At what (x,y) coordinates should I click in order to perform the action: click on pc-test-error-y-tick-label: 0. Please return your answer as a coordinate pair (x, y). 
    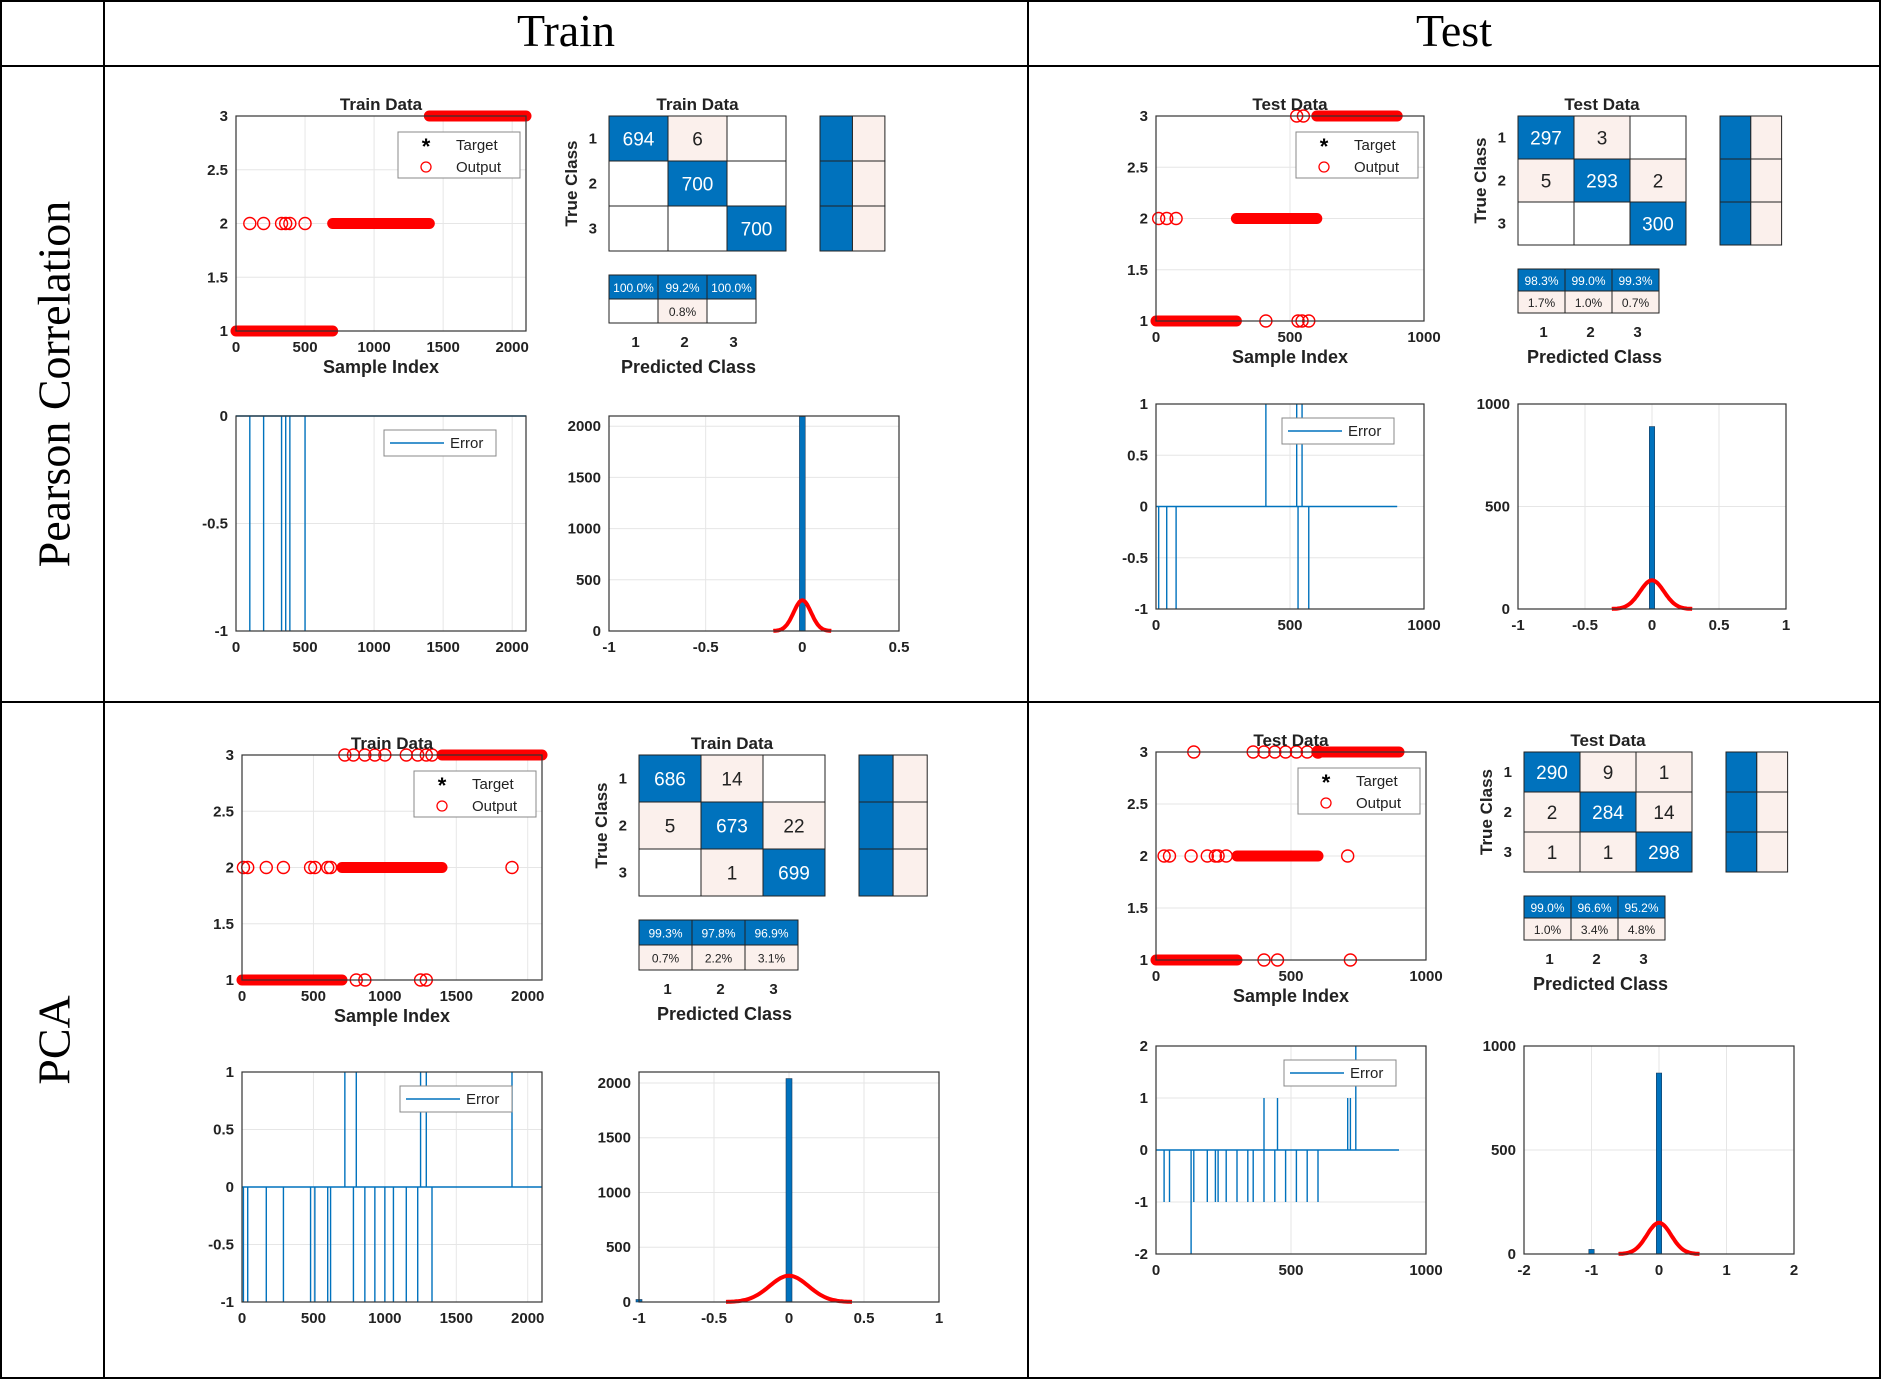
    Looking at the image, I should click on (1144, 507).